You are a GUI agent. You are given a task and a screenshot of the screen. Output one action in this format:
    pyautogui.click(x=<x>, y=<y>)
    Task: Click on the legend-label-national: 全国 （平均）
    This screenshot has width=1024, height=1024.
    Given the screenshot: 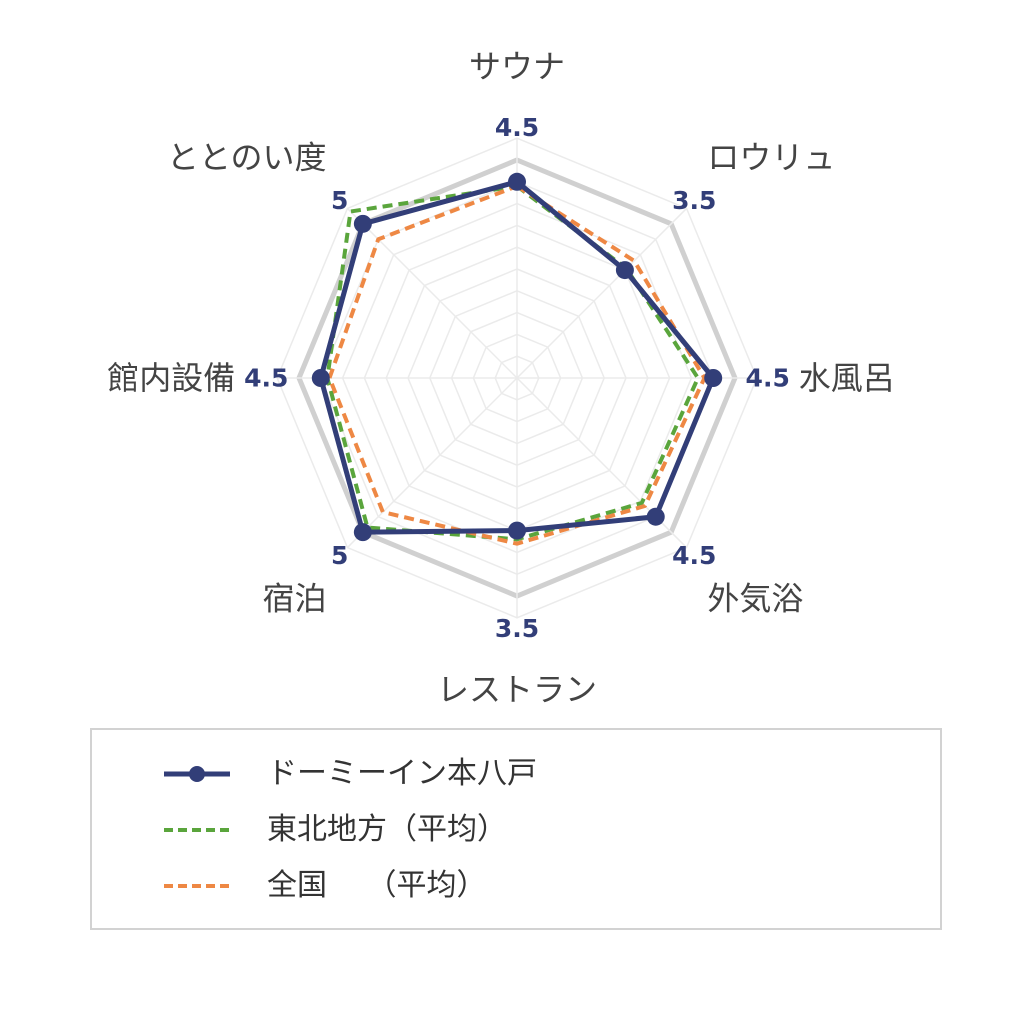 What is the action you would take?
    pyautogui.click(x=377, y=885)
    